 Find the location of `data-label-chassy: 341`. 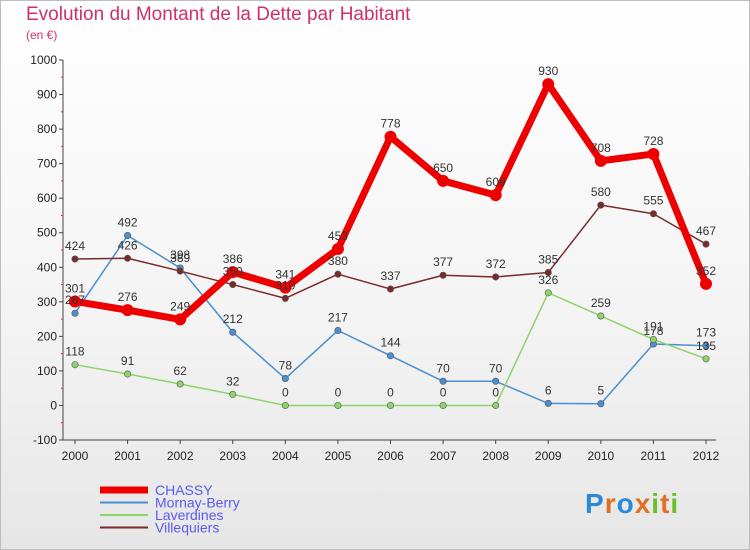

data-label-chassy: 341 is located at coordinates (285, 275).